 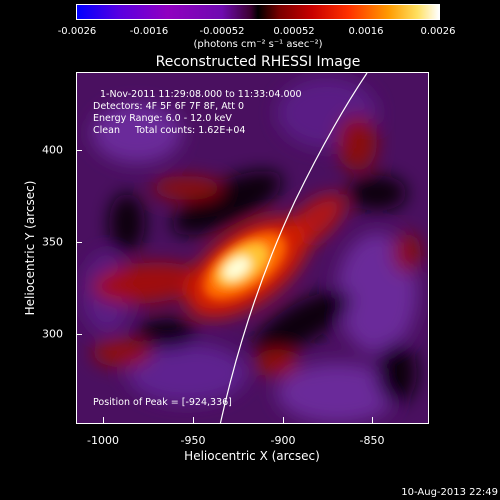 What do you see at coordinates (103, 440) in the screenshot?
I see `x-tick-label: -1000` at bounding box center [103, 440].